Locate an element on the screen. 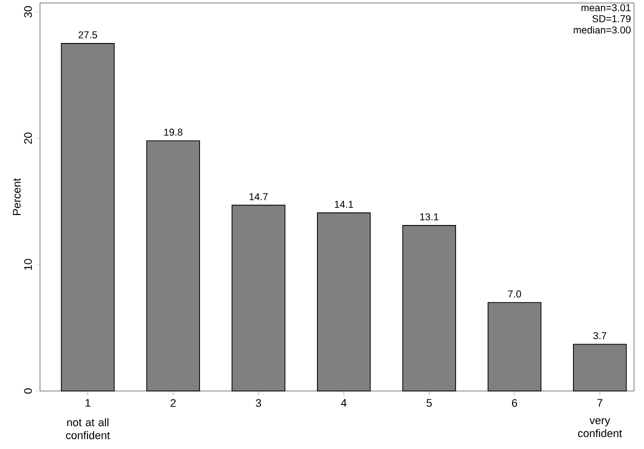 The height and width of the screenshot is (449, 644). y-axis-title: Percent is located at coordinates (16, 196).